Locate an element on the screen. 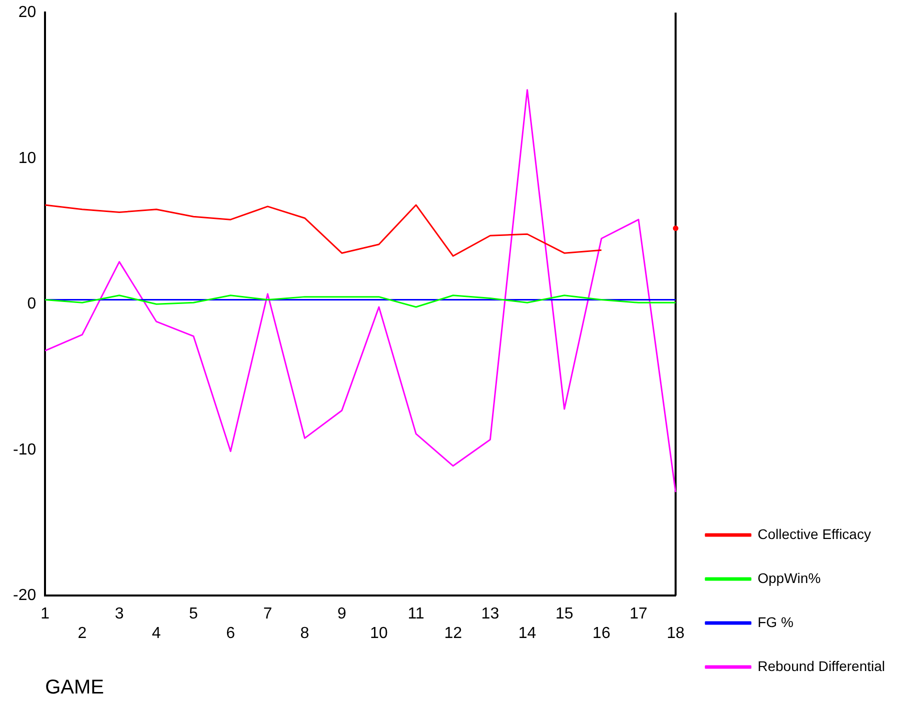 The image size is (905, 714). legend-label: Collective Efficacy is located at coordinates (814, 534).